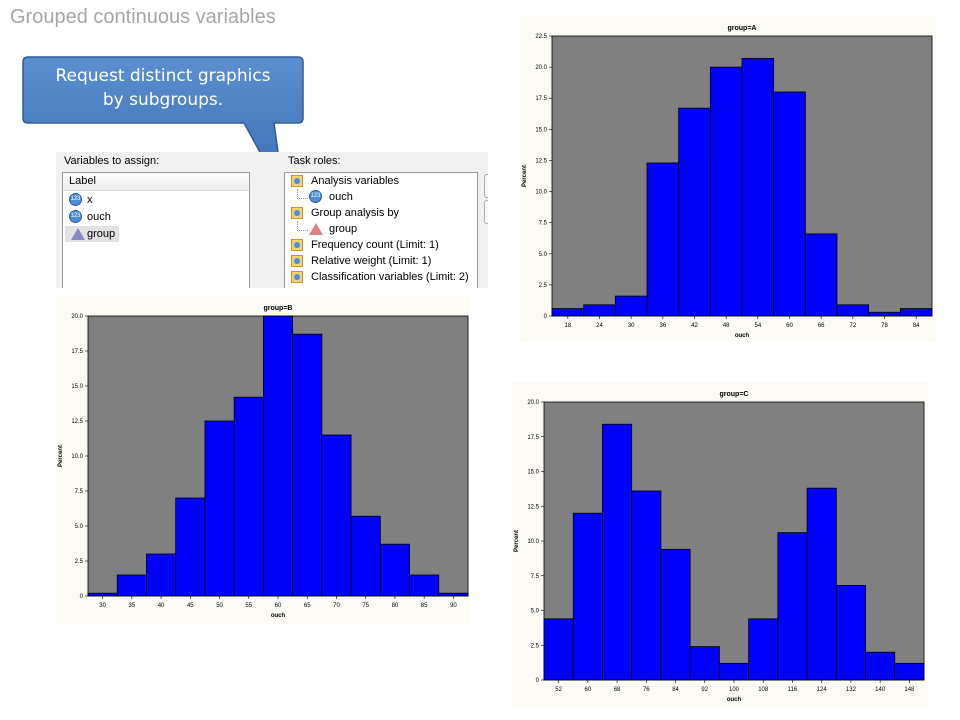 This screenshot has height=720, width=960. What do you see at coordinates (77, 422) in the screenshot?
I see `y-tick-label: 12.5` at bounding box center [77, 422].